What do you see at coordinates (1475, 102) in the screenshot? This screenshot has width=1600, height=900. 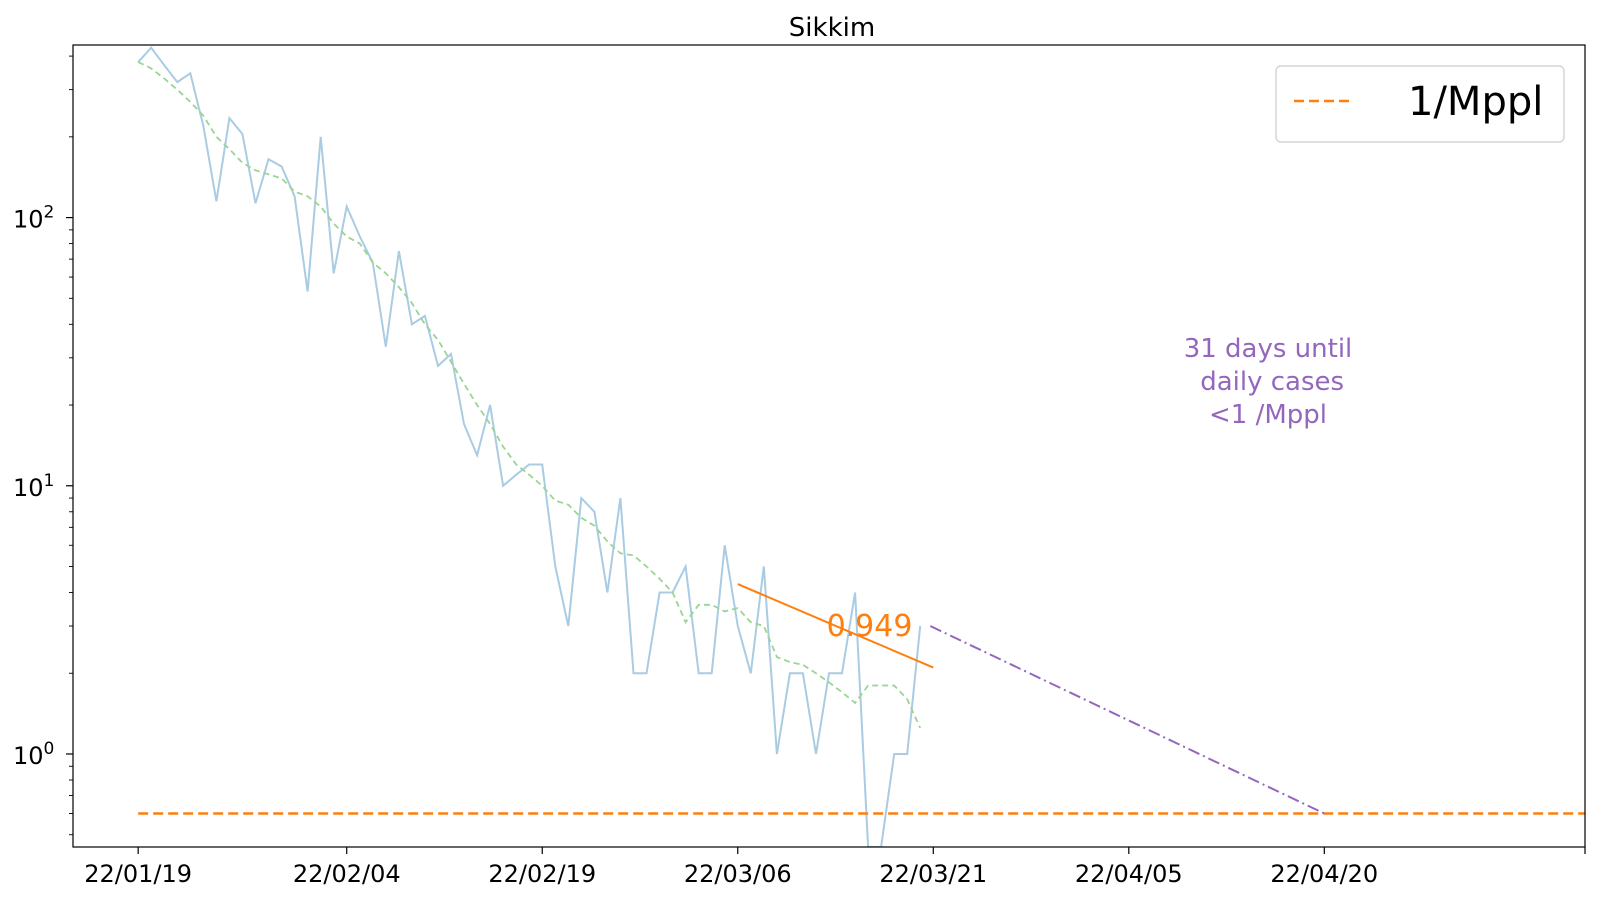 I see `legend-label-1-mppl: 1/Mppl` at bounding box center [1475, 102].